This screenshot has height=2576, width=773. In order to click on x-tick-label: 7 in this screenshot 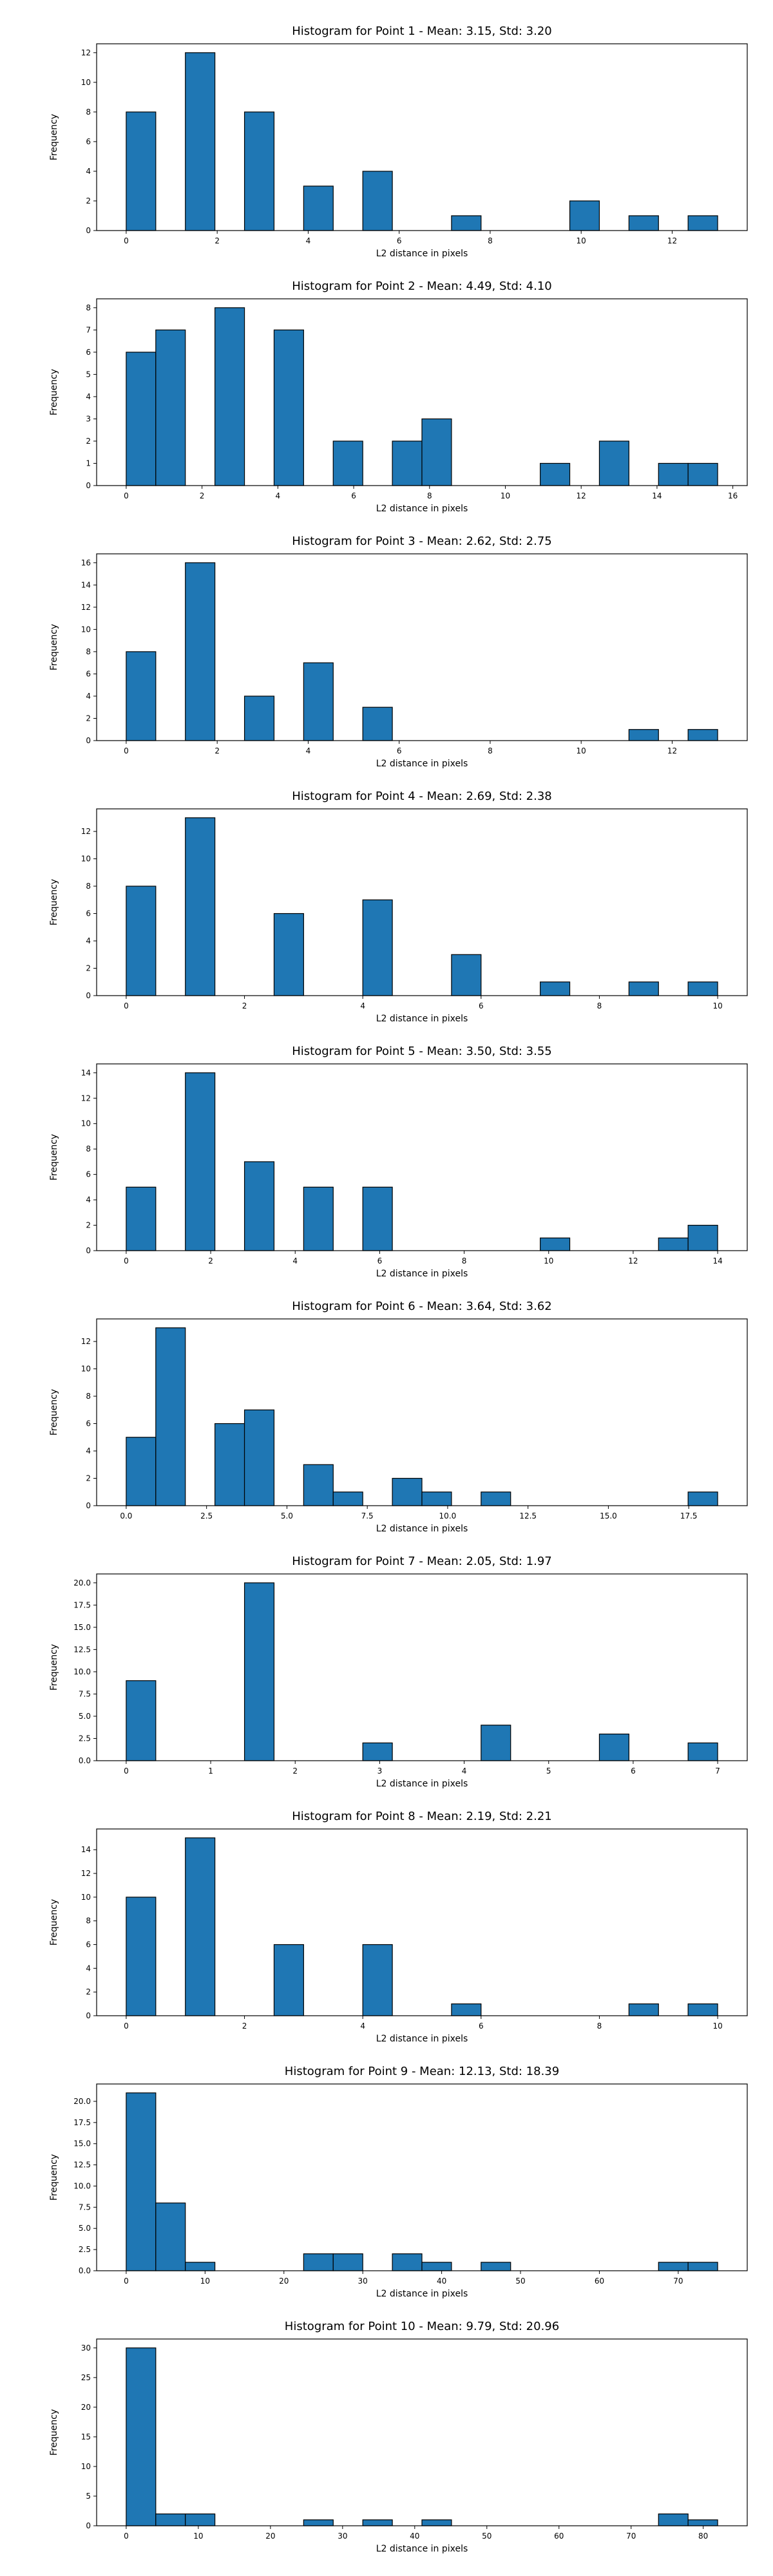, I will do `click(718, 1771)`.